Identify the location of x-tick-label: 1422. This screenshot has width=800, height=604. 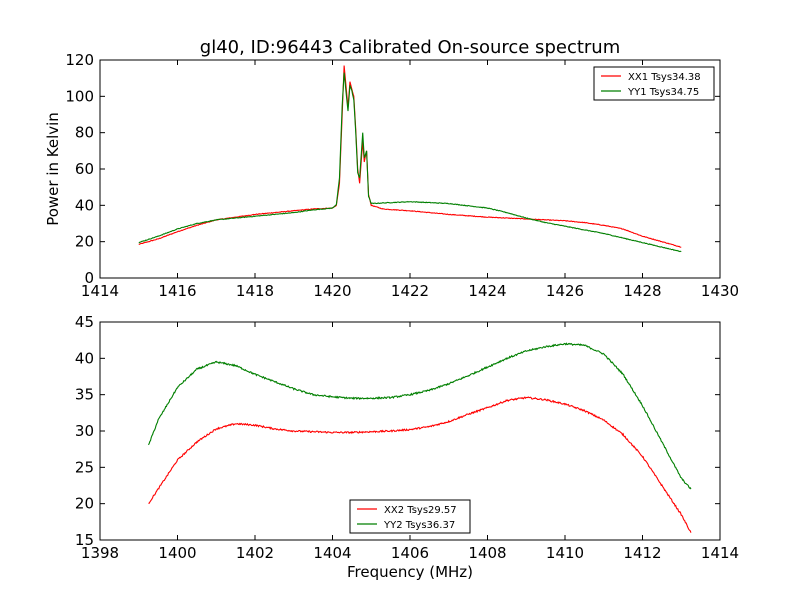
(410, 291).